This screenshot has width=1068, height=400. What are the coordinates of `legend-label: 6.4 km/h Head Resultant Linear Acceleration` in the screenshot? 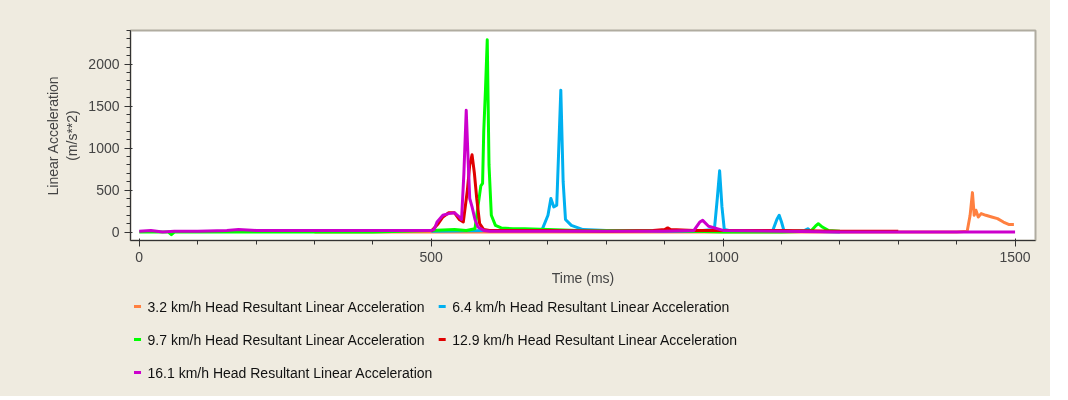 It's located at (591, 306).